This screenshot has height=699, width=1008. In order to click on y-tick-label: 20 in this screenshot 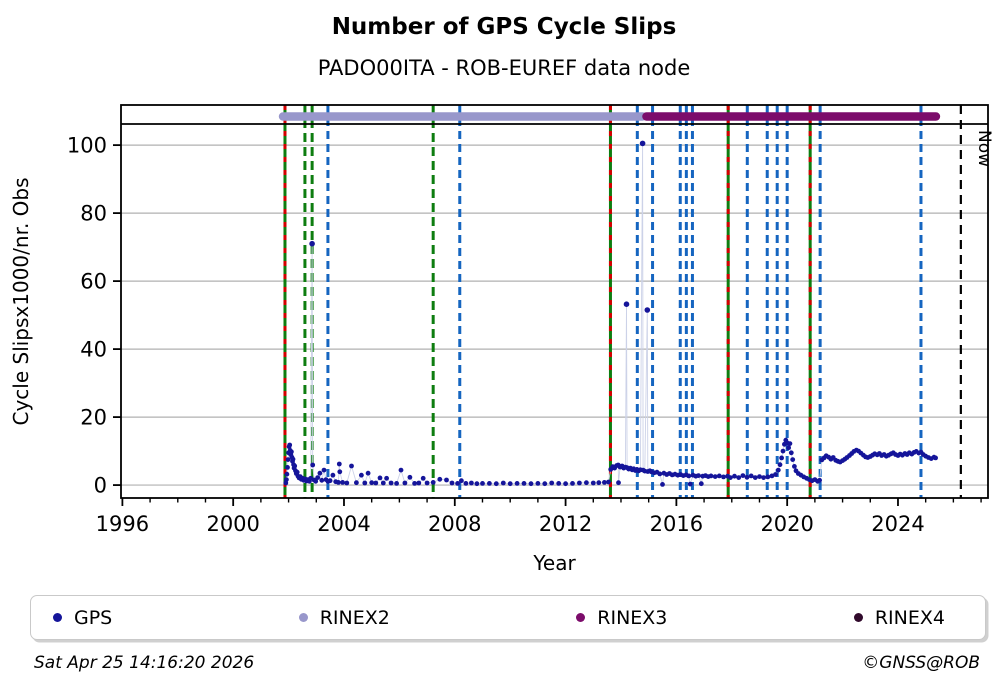, I will do `click(93, 418)`.